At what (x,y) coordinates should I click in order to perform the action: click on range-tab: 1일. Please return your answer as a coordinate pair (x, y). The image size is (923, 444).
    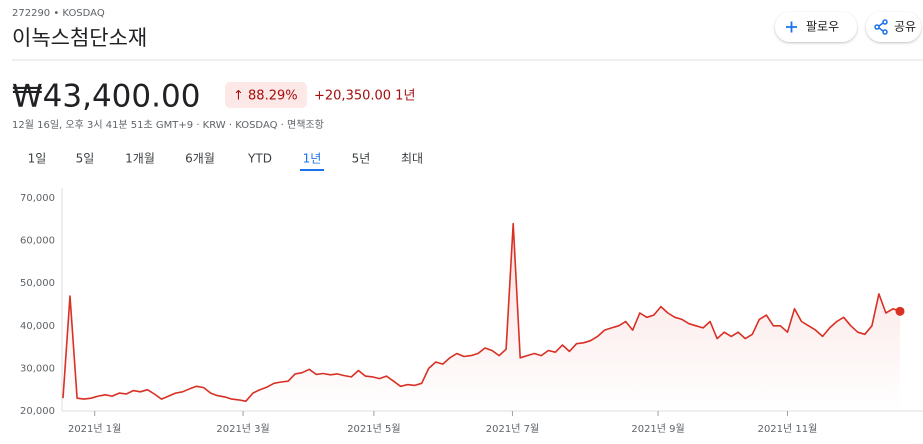
    Looking at the image, I should click on (37, 159).